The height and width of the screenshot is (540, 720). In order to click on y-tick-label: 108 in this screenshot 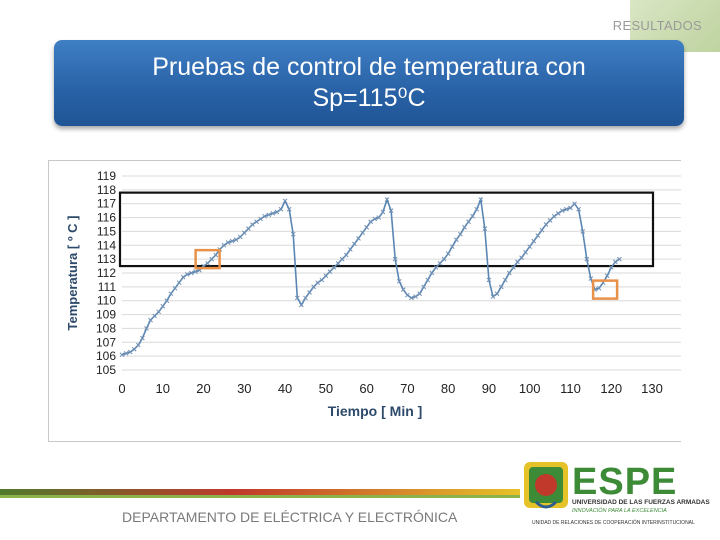, I will do `click(106, 328)`.